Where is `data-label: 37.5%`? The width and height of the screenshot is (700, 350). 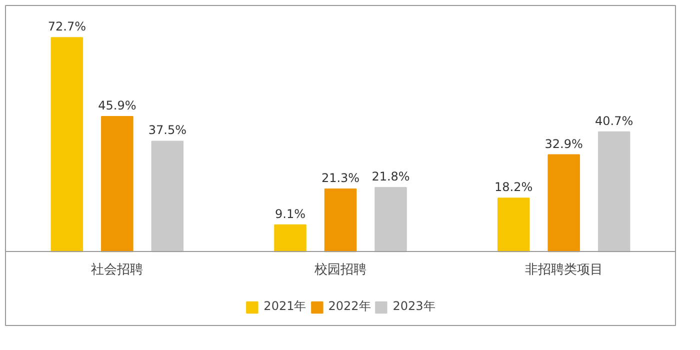 data-label: 37.5% is located at coordinates (167, 130).